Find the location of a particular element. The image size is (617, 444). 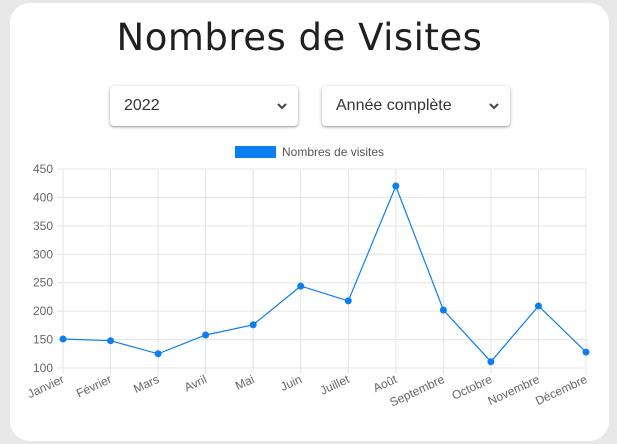

year-select: 2022 is located at coordinates (204, 106).